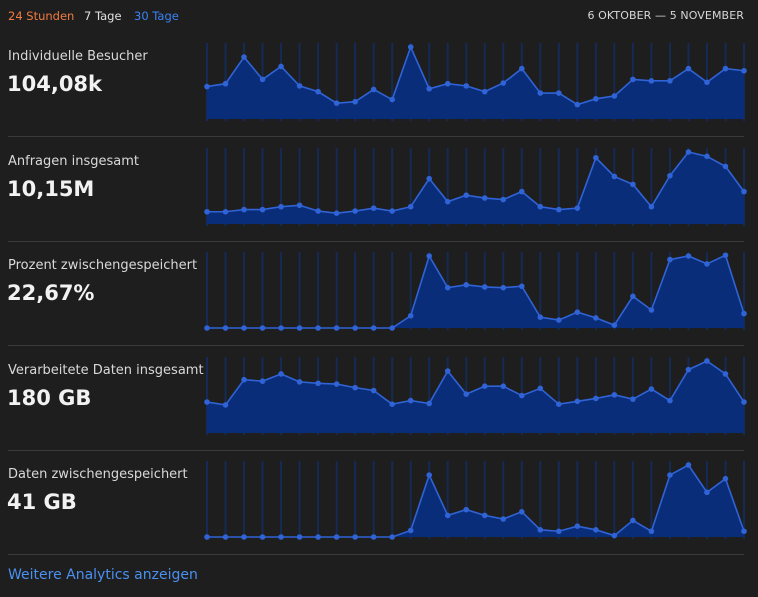 The image size is (758, 597). What do you see at coordinates (156, 16) in the screenshot?
I see `range-30d-tab: 30 Tage` at bounding box center [156, 16].